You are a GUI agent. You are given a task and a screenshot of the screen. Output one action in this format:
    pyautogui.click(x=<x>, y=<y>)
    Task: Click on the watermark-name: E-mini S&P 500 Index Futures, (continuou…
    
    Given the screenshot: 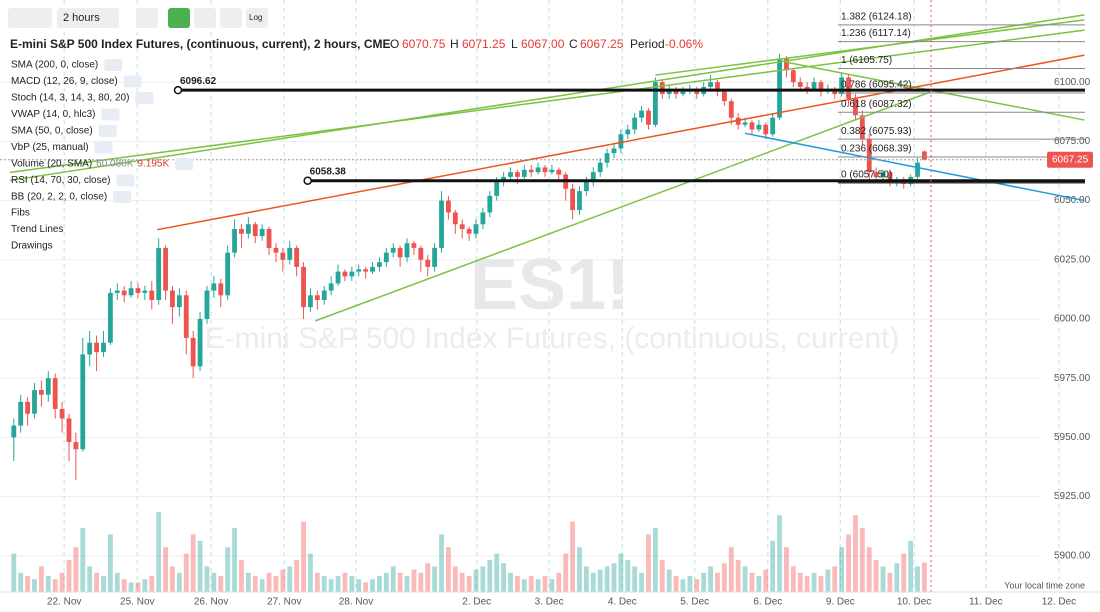 What is the action you would take?
    pyautogui.click(x=552, y=338)
    